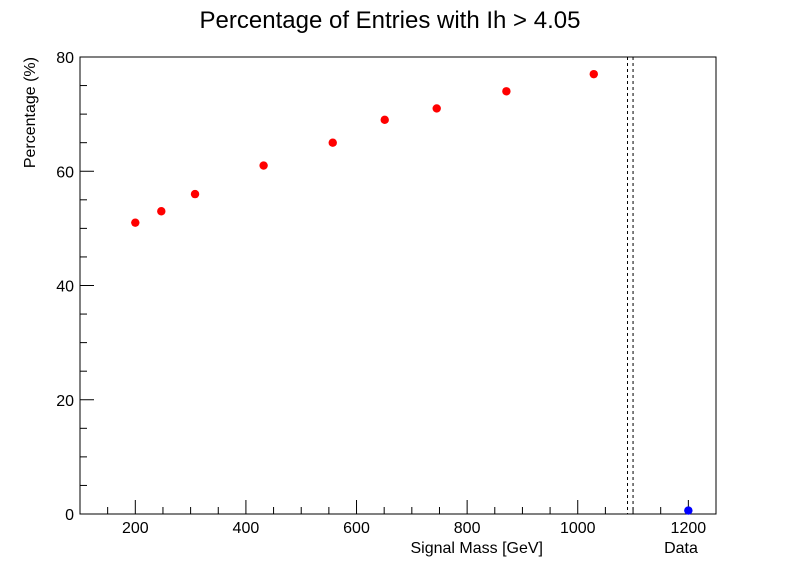  What do you see at coordinates (65, 172) in the screenshot?
I see `y-tick-label: 60` at bounding box center [65, 172].